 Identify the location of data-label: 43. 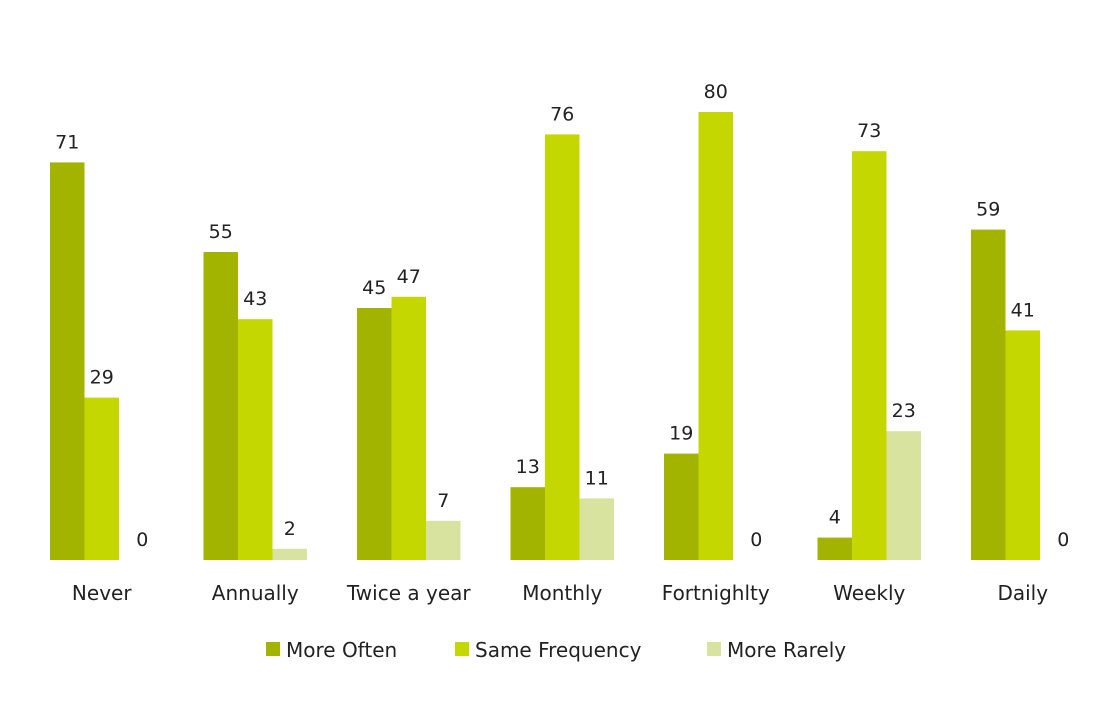
(255, 299).